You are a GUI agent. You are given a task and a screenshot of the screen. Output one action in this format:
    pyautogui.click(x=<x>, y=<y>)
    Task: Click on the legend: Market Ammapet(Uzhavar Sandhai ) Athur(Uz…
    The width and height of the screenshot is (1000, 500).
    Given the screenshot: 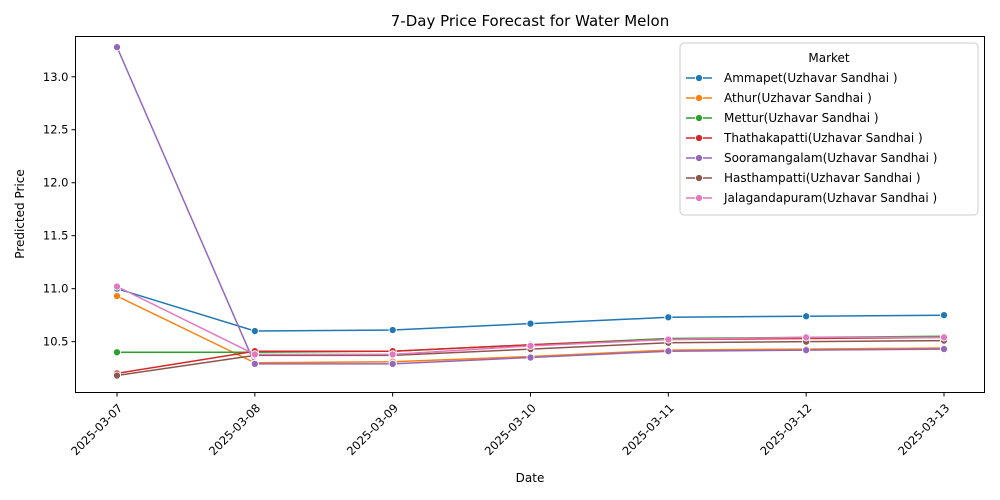 What is the action you would take?
    pyautogui.click(x=829, y=129)
    